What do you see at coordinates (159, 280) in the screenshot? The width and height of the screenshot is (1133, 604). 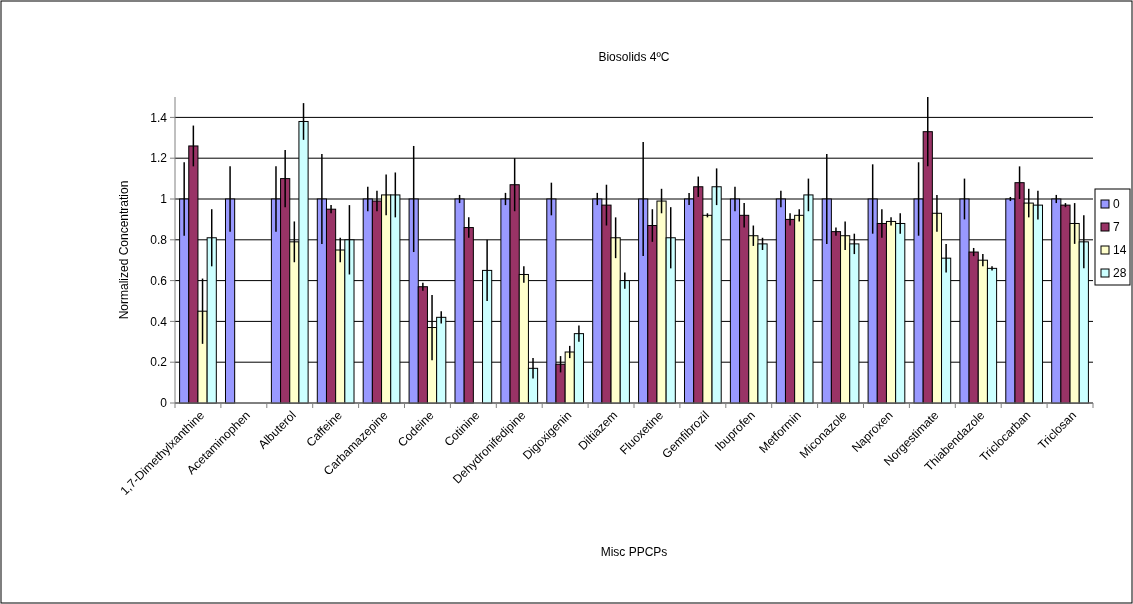 I see `y-tick-label: 0.6` at bounding box center [159, 280].